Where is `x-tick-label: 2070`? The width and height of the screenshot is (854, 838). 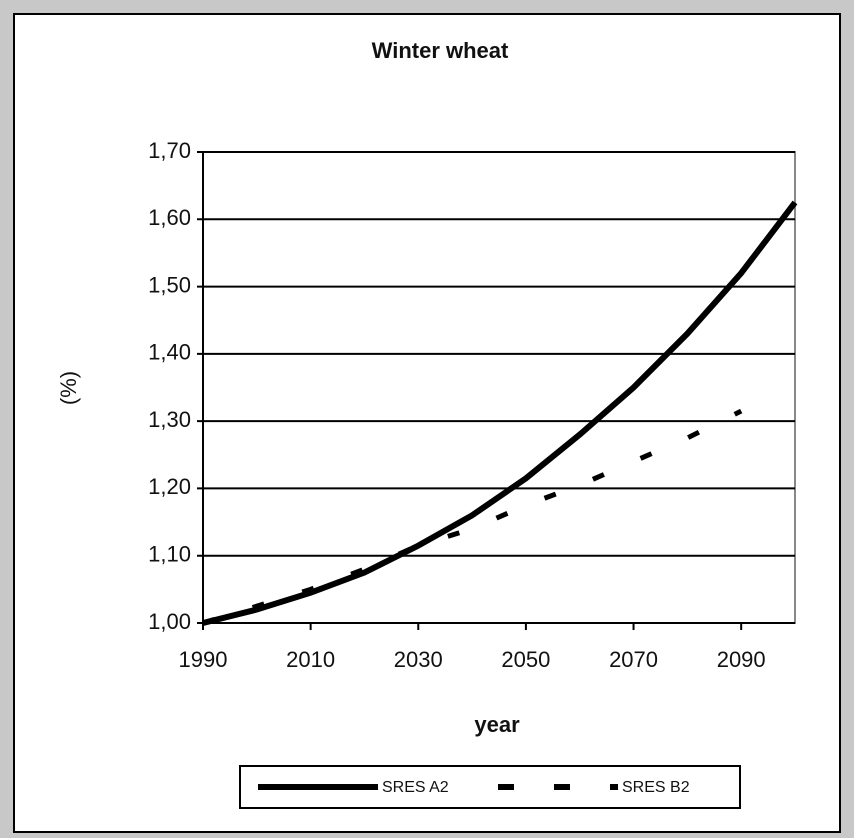
x-tick-label: 2070 is located at coordinates (633, 659).